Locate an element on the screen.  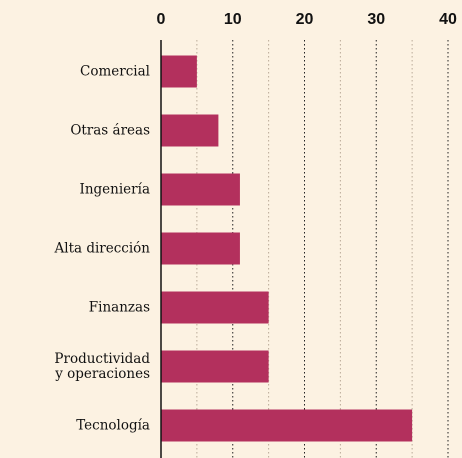
category-label: Comercial is located at coordinates (115, 71).